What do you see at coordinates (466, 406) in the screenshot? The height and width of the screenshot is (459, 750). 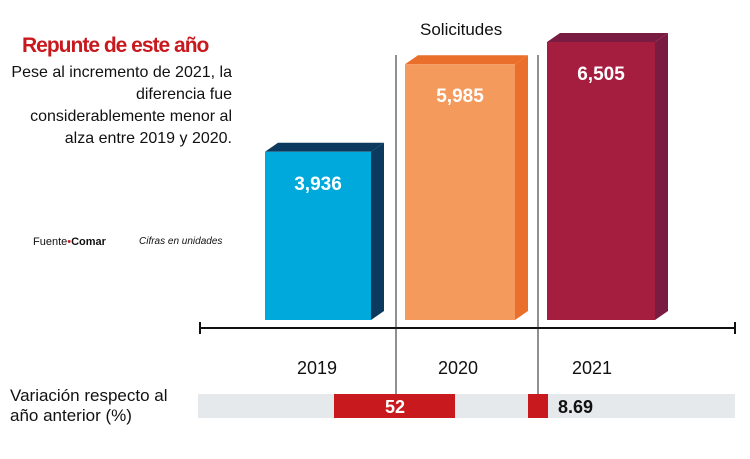 I see `variation-band` at bounding box center [466, 406].